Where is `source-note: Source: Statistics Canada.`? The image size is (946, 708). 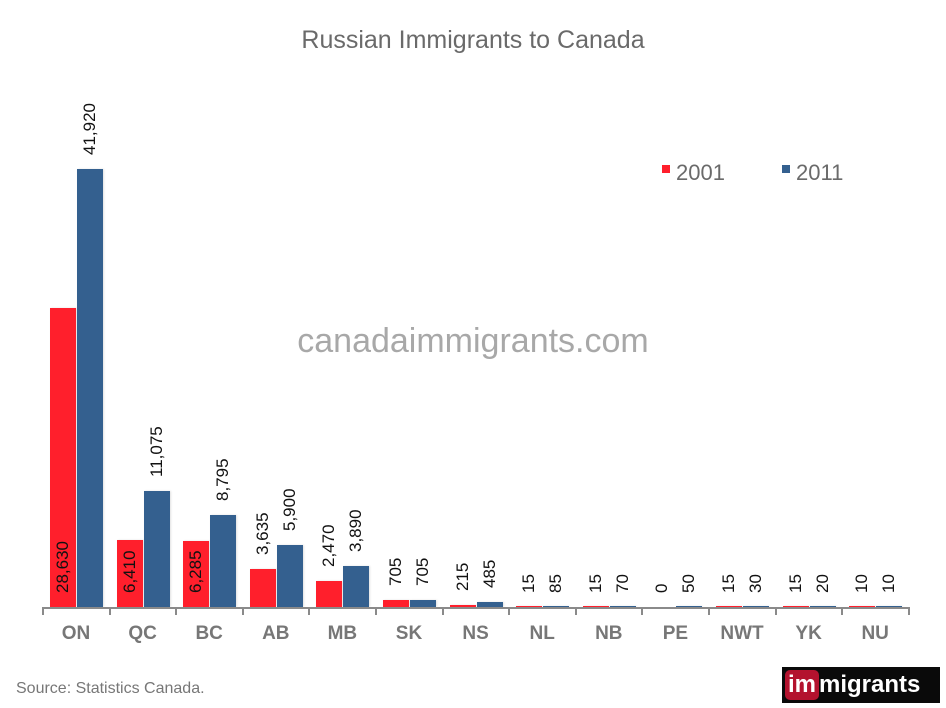
source-note: Source: Statistics Canada. is located at coordinates (110, 688).